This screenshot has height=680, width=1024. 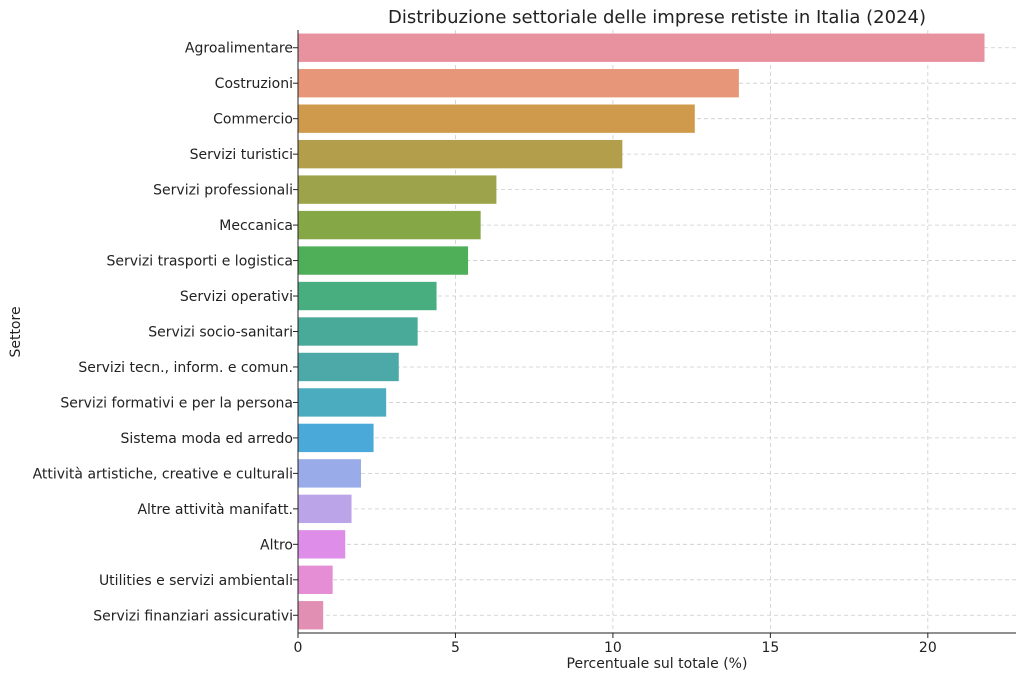 I want to click on category-label: Servizi finanziari assicurativi, so click(x=193, y=616).